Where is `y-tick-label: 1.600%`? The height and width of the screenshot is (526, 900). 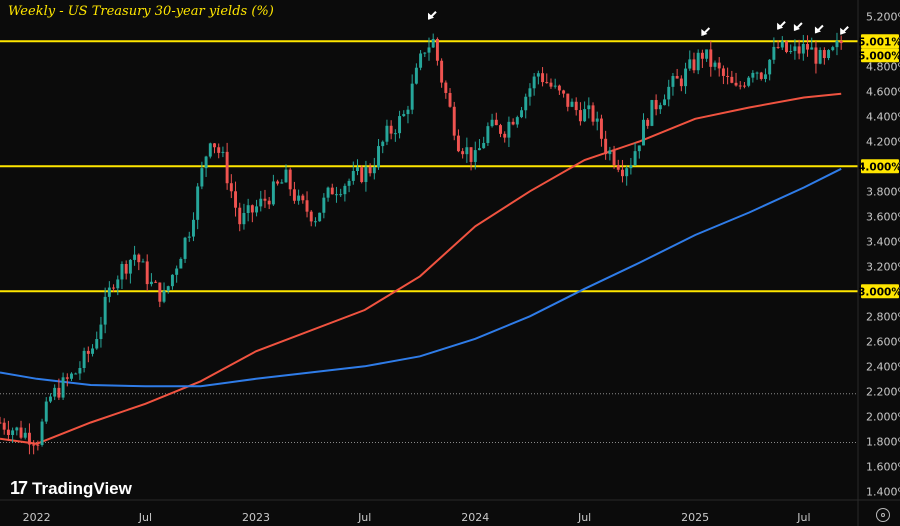
y-tick-label: 1.600% is located at coordinates (883, 466).